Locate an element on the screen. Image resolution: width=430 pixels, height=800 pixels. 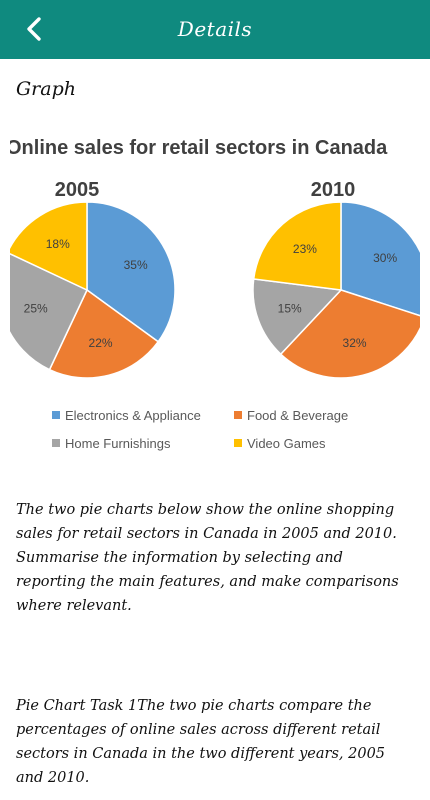
chevron-left-icon is located at coordinates (34, 29).